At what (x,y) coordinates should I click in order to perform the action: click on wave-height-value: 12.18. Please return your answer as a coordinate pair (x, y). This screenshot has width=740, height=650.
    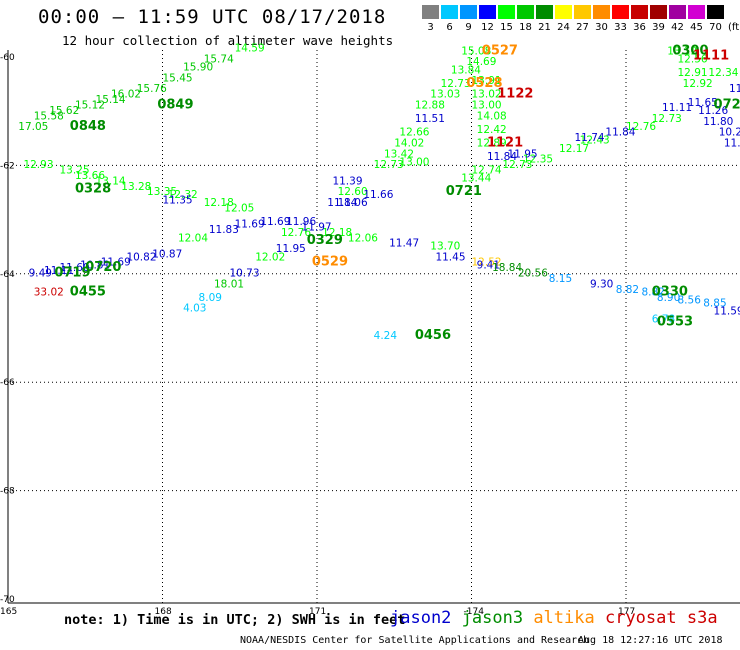
    Looking at the image, I should click on (337, 233).